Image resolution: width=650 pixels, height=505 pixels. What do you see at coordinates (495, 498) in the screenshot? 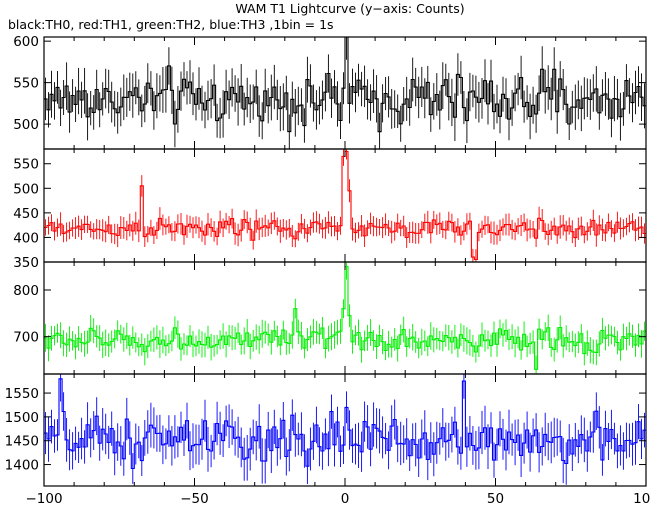
I see `x-tick-label: 50` at bounding box center [495, 498].